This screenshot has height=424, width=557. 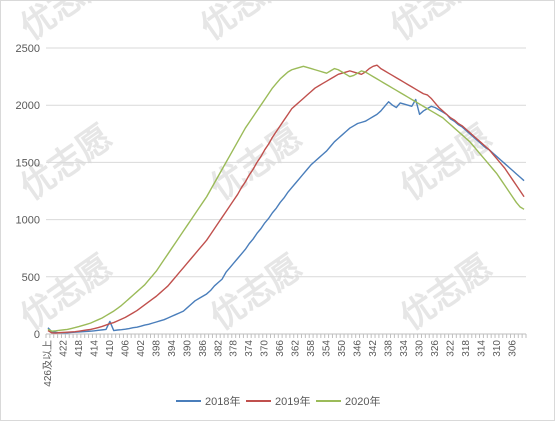 I want to click on x-tick-label: 394, so click(x=172, y=348).